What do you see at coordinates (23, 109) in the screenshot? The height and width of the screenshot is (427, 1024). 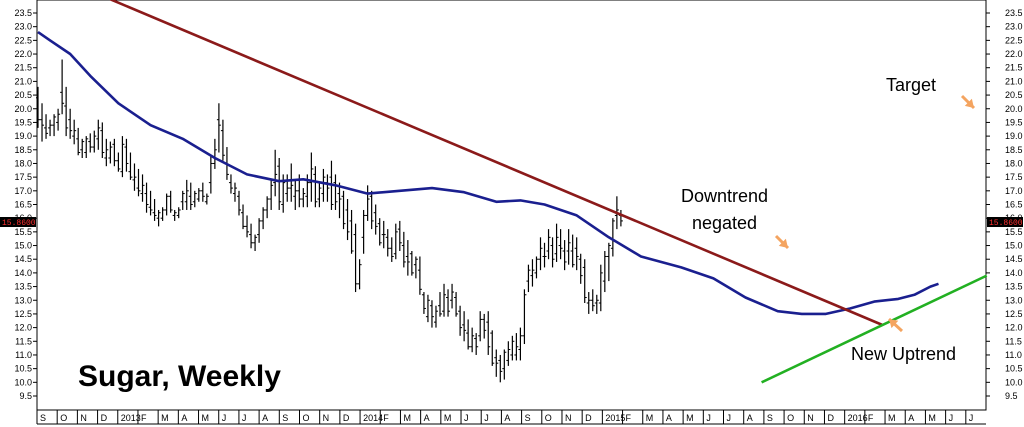 I see `y-tick-label-left: 20.0` at bounding box center [23, 109].